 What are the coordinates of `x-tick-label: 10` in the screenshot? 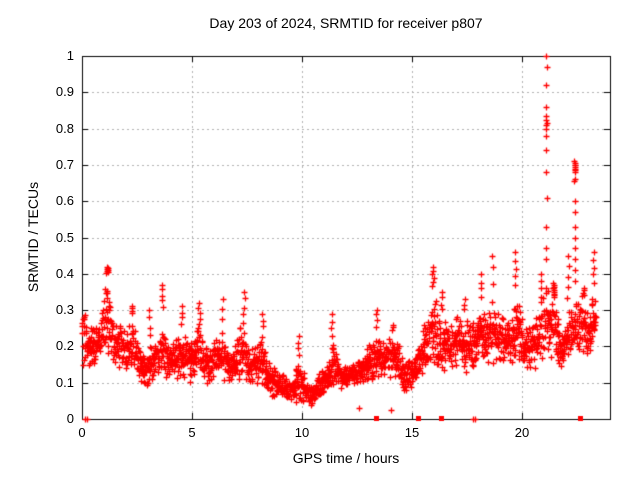 It's located at (302, 432).